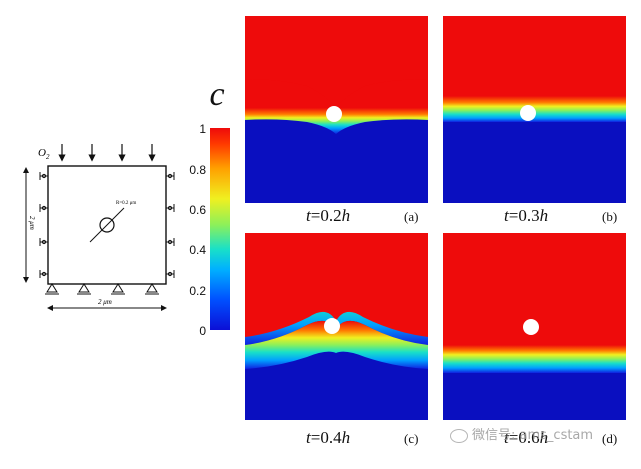 The image size is (641, 469). I want to click on colorbar-tick: 0, so click(202, 331).